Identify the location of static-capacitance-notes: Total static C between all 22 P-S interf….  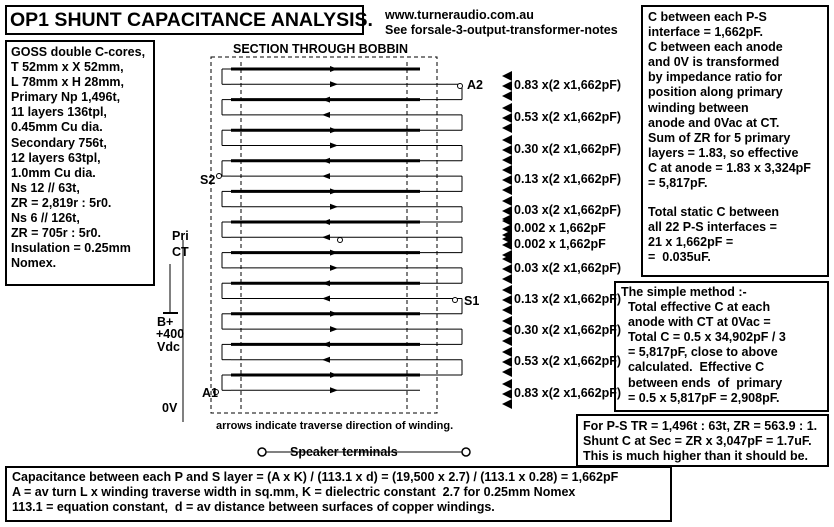
(714, 235).